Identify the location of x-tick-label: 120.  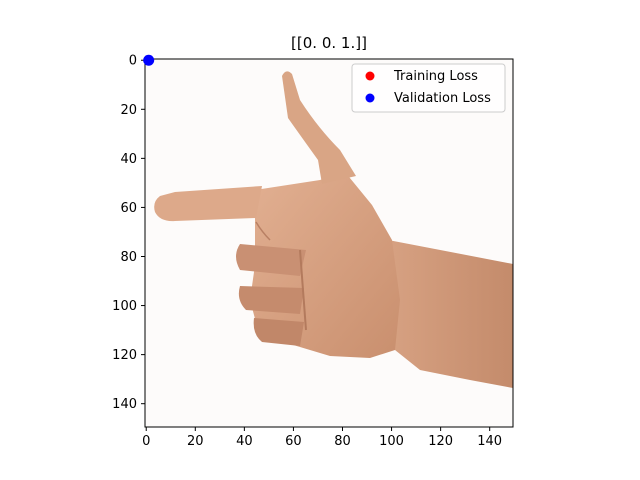
(440, 441).